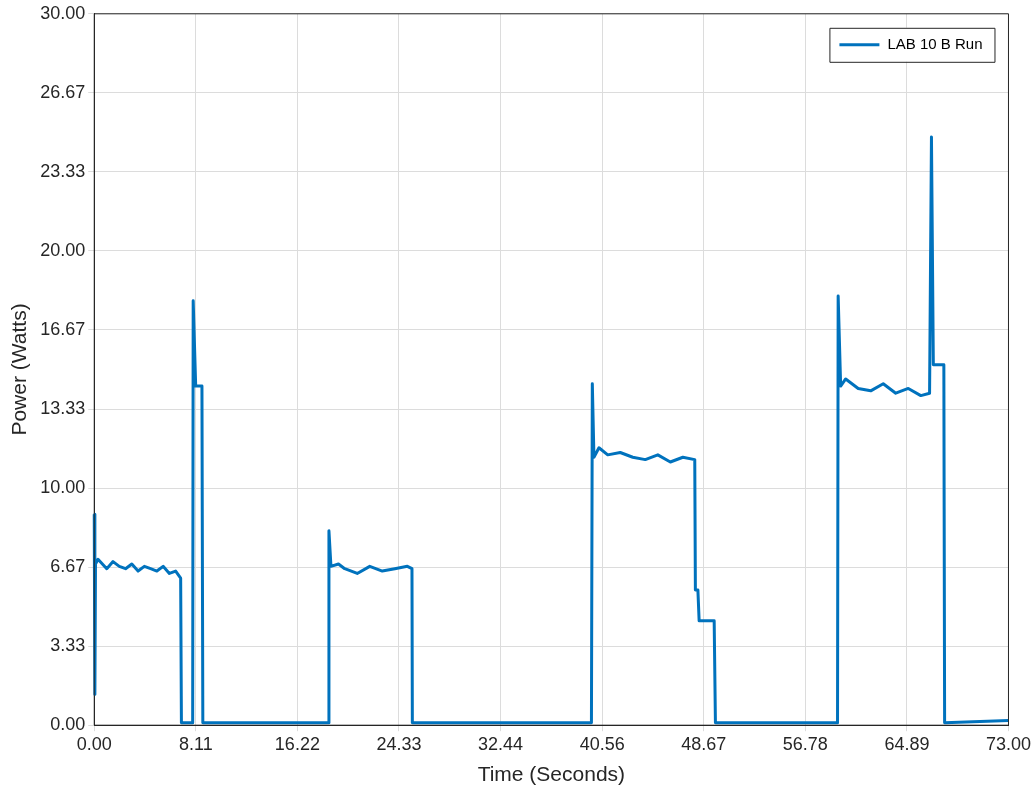 Image resolution: width=1034 pixels, height=796 pixels. I want to click on y-tick-label: 23.33, so click(63, 170).